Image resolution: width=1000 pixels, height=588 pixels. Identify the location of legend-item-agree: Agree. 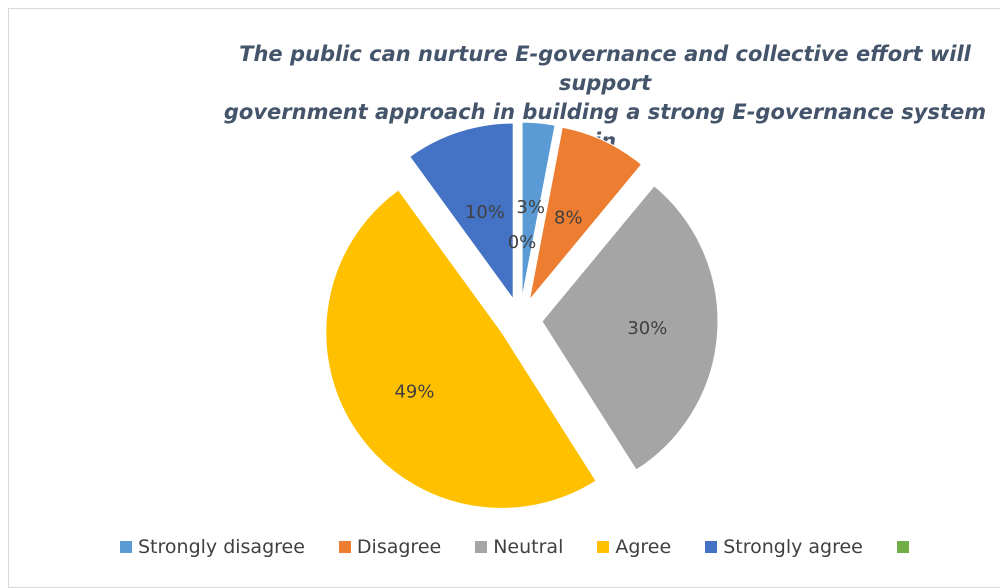
(634, 547).